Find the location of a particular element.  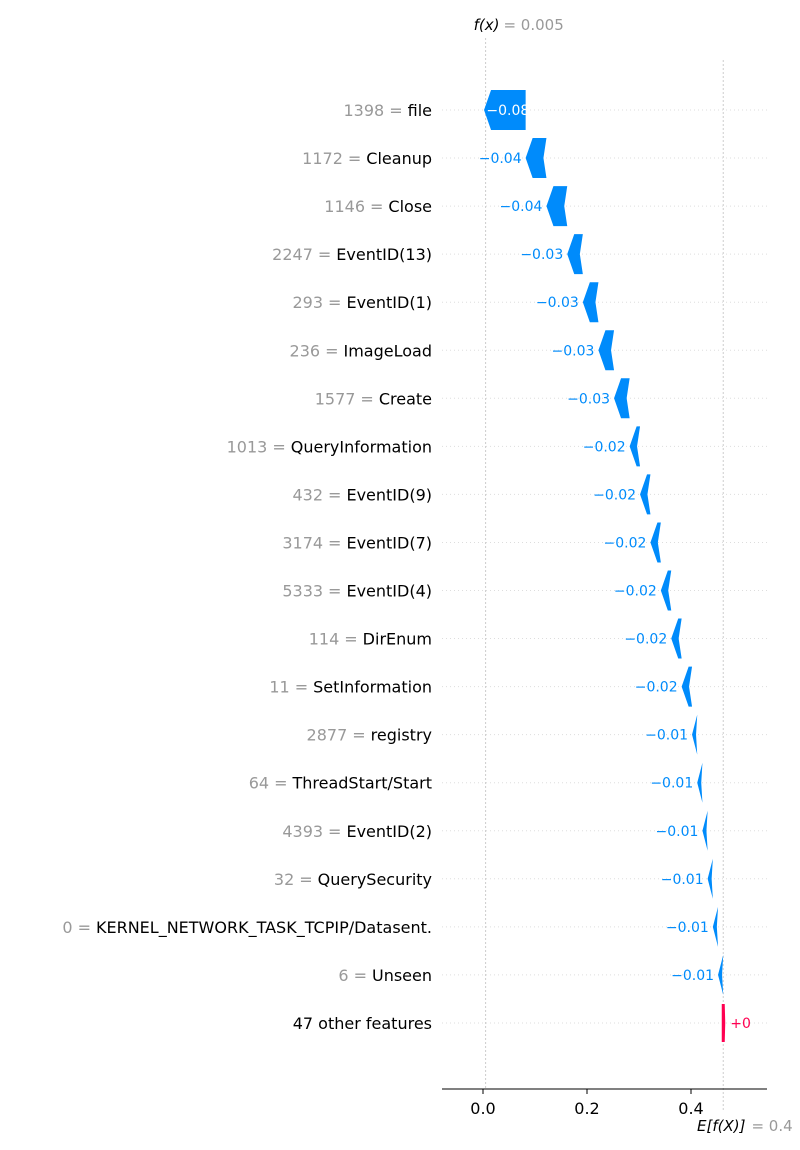

feature-label: 3174 = EventID(7) is located at coordinates (357, 542).